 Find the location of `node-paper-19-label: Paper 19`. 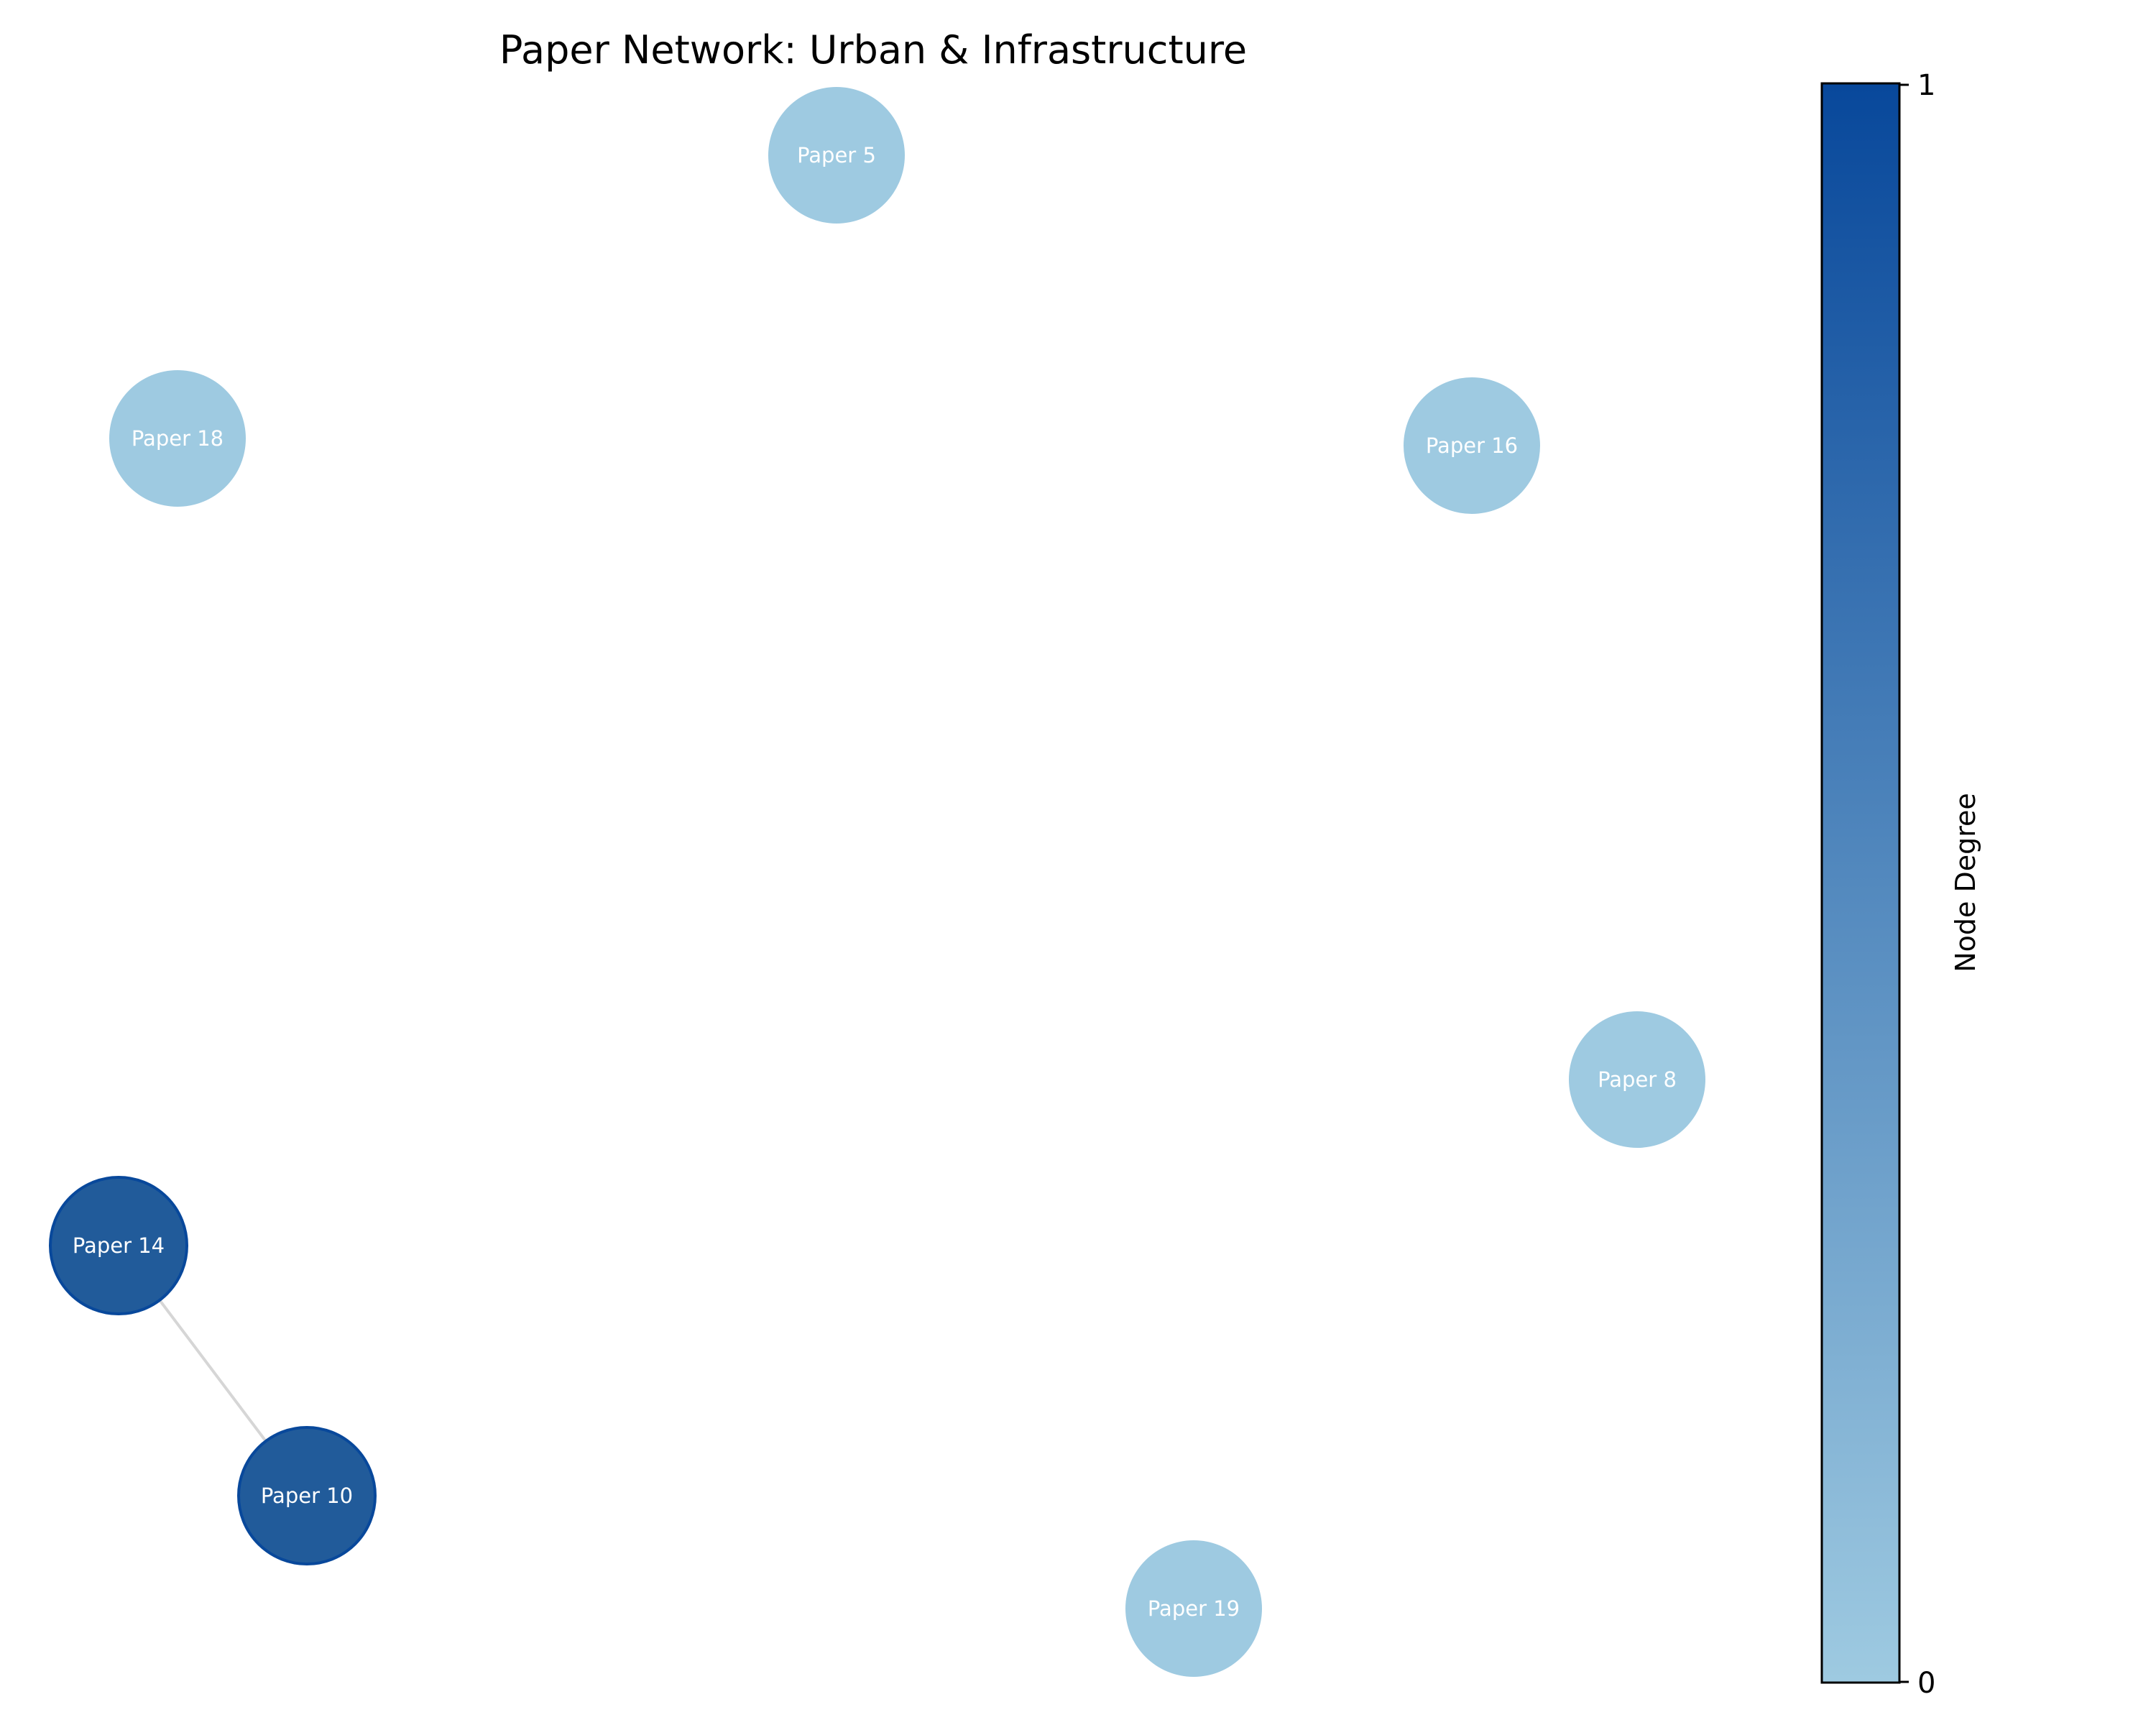

node-paper-19-label: Paper 19 is located at coordinates (1194, 1608).